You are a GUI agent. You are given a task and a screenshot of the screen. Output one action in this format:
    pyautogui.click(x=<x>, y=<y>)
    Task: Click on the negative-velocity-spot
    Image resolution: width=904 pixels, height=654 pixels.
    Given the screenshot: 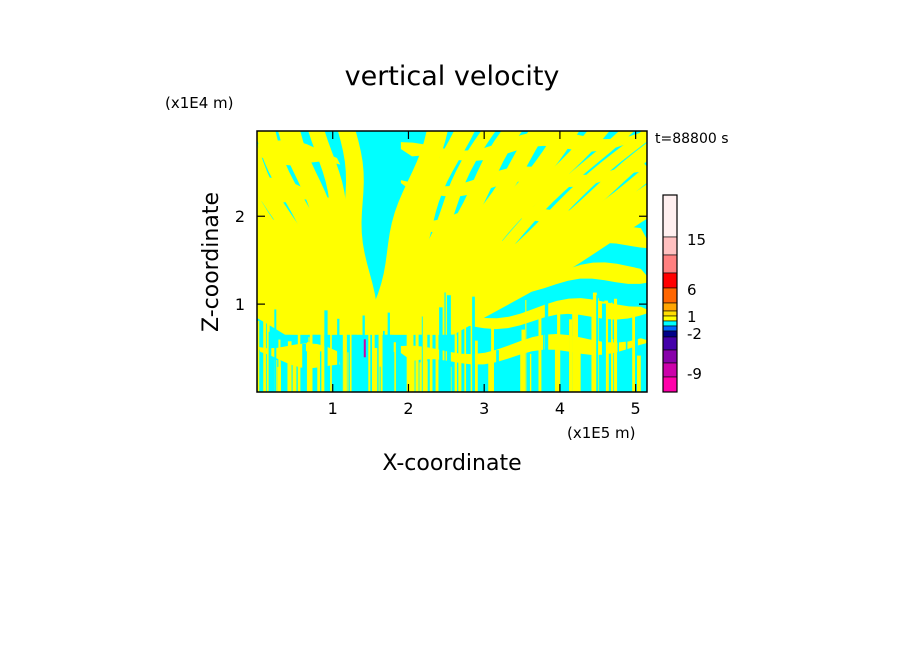 What is the action you would take?
    pyautogui.click(x=364, y=348)
    